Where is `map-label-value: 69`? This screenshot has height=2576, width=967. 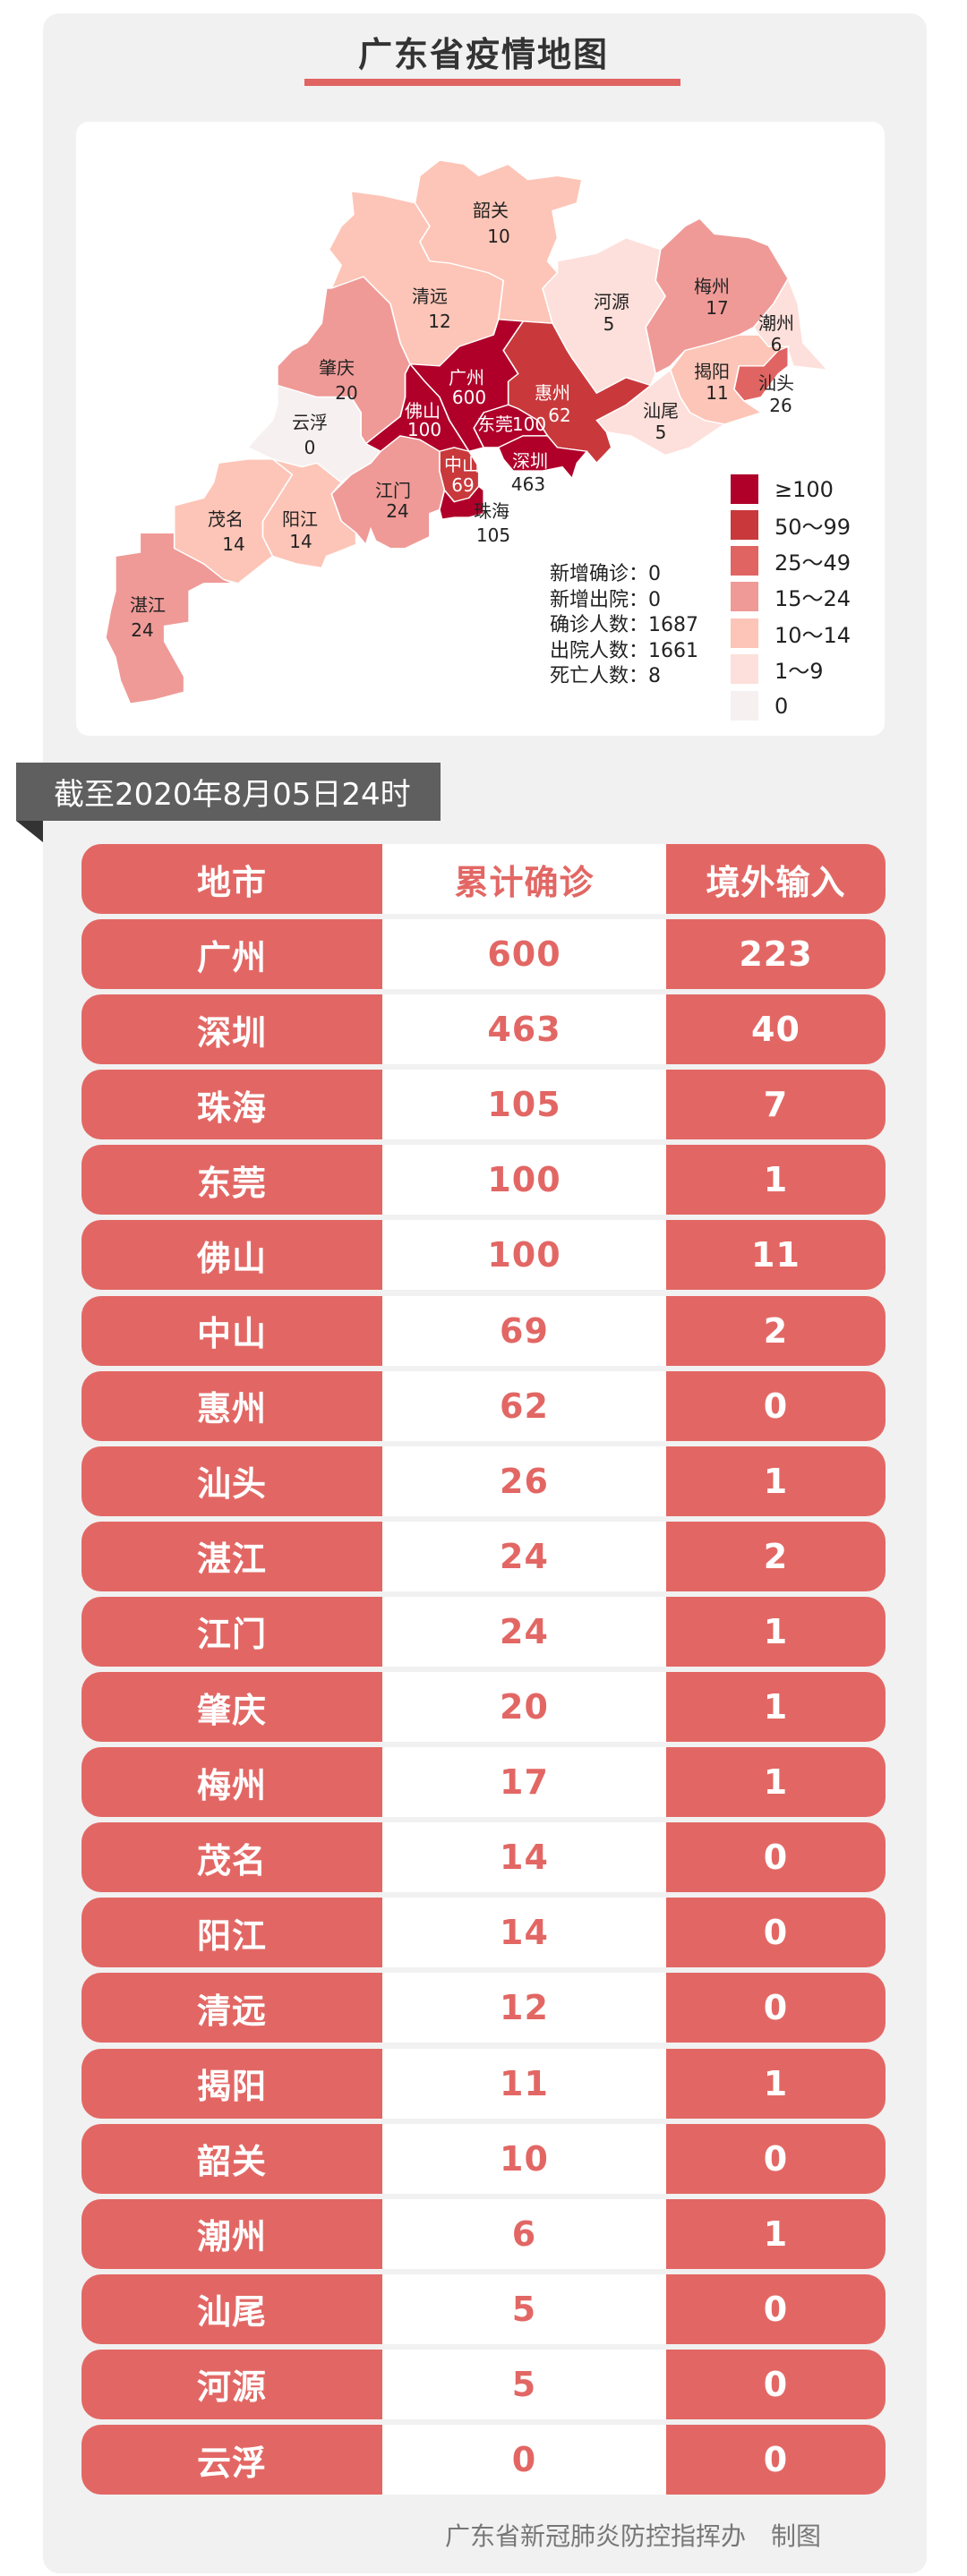 map-label-value: 69 is located at coordinates (463, 485).